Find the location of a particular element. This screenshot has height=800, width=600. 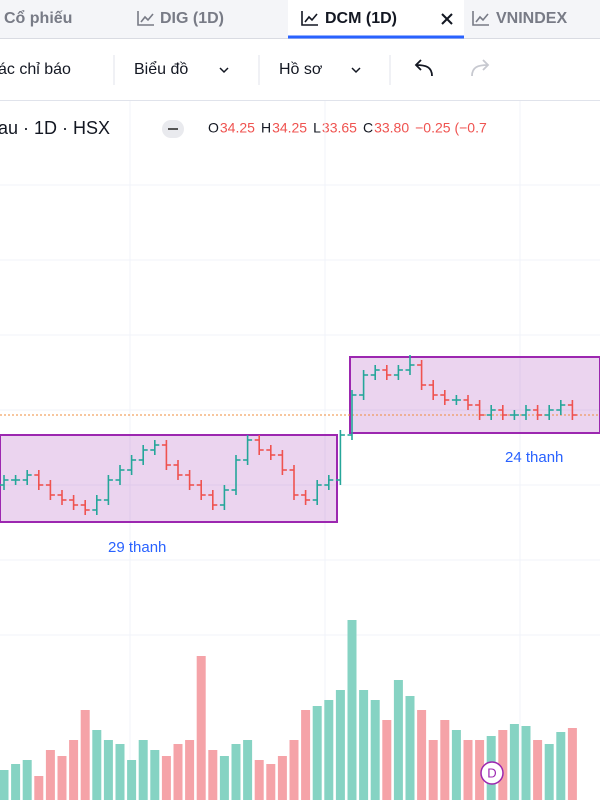

ohlc-legend: O 34.25 H 34.25 L 33.65 C 33.80 −0.25 (−0.7 is located at coordinates (347, 128).